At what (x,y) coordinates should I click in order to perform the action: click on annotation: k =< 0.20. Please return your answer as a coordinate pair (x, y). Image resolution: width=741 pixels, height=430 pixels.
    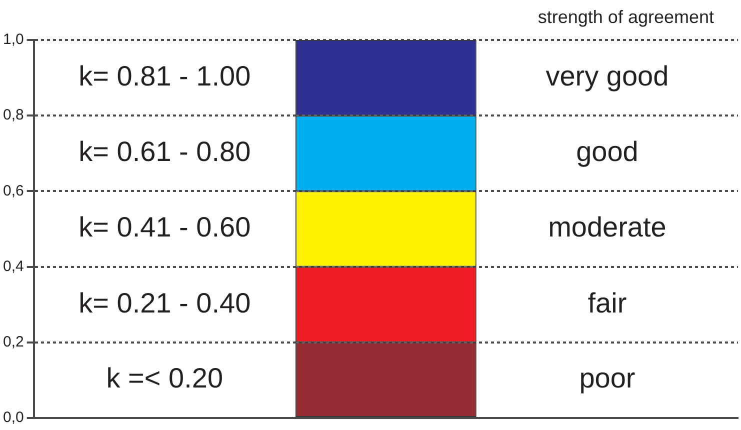
    Looking at the image, I should click on (165, 378).